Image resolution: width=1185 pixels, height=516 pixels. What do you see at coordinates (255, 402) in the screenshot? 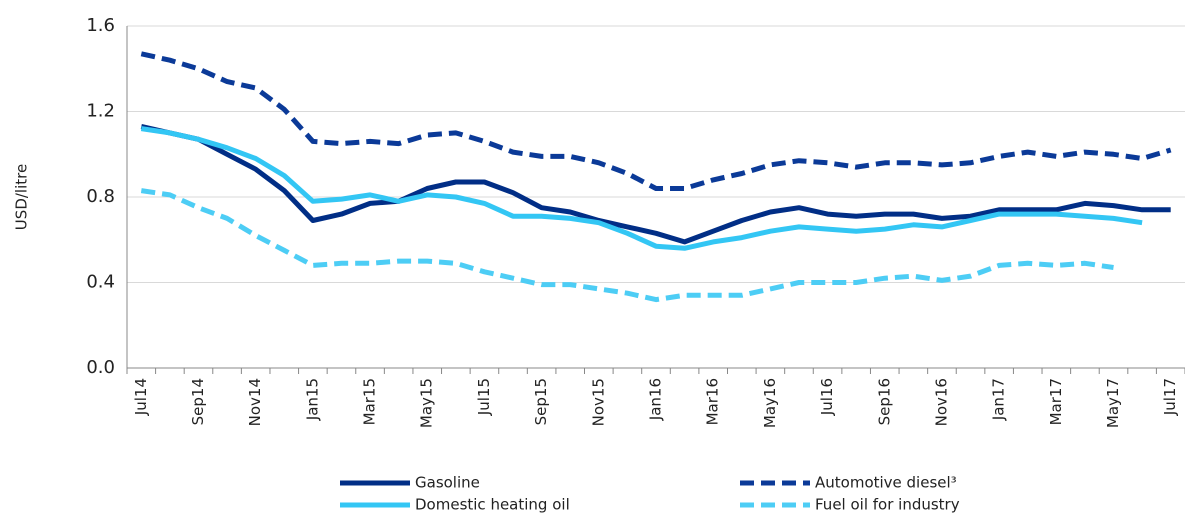
I see `x-tick-label: Nov14` at bounding box center [255, 402].